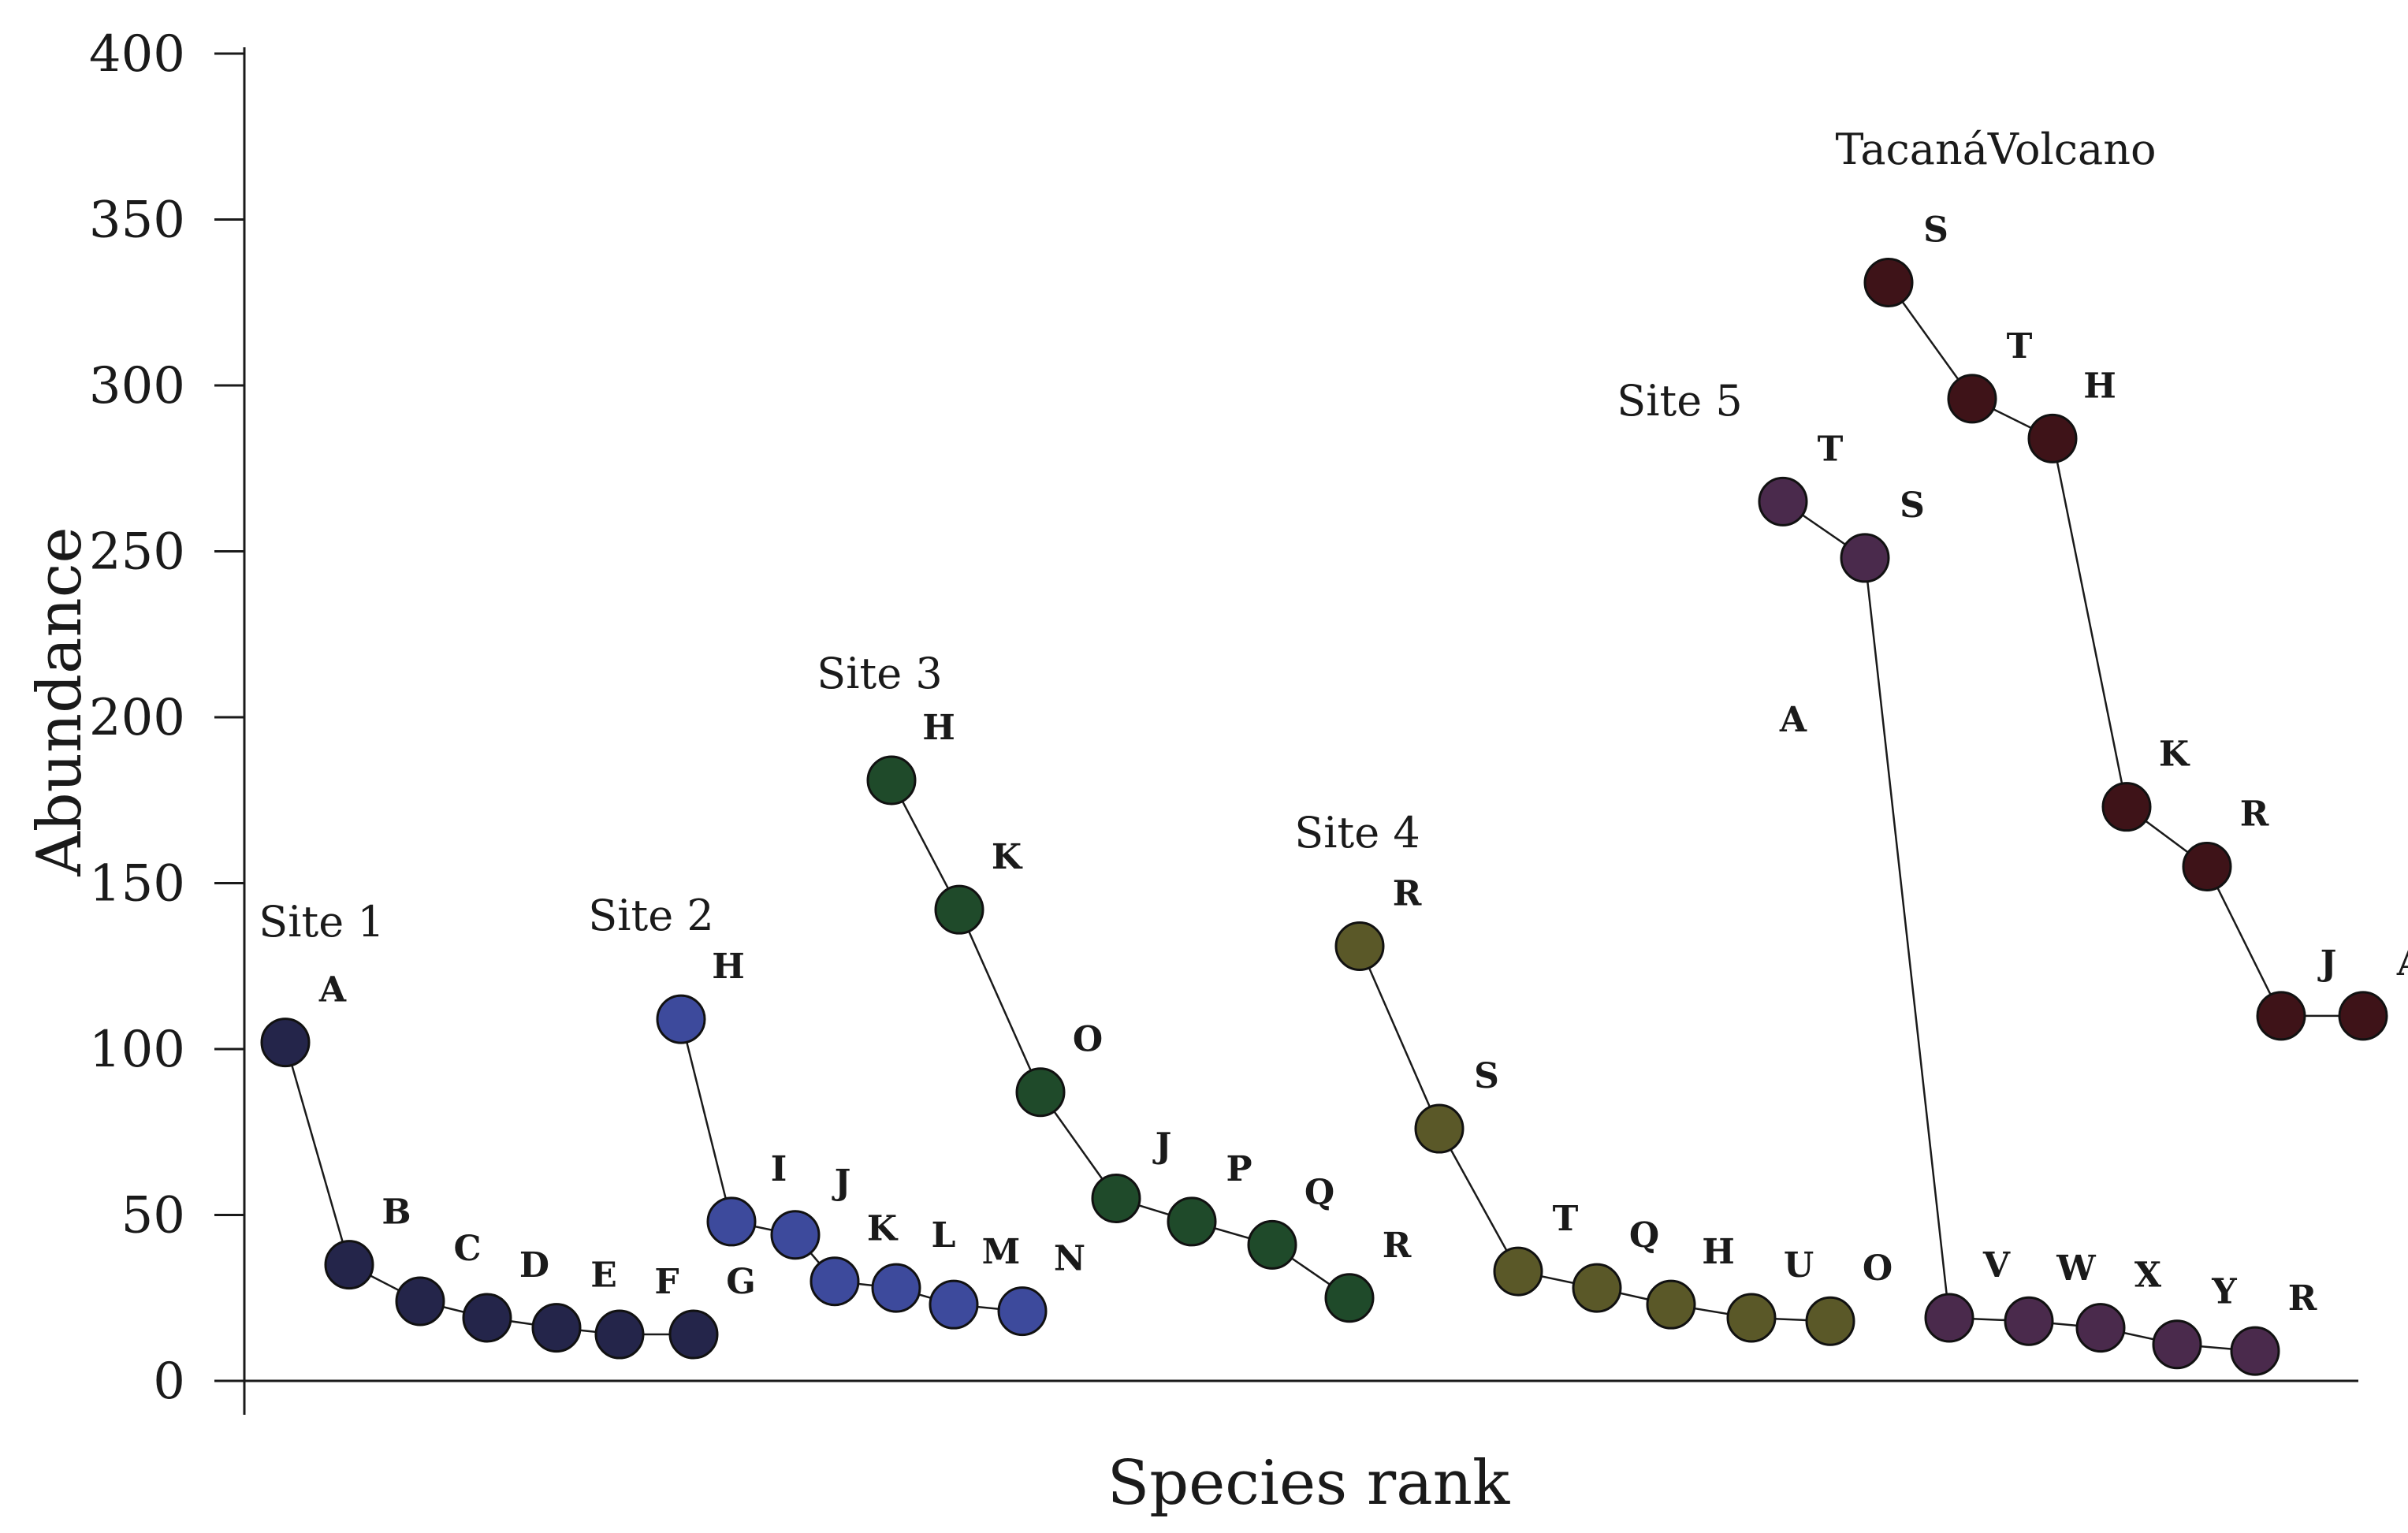 The image size is (2408, 1533). Describe the element at coordinates (59, 701) in the screenshot. I see `y-axis-title: Abundance` at that location.